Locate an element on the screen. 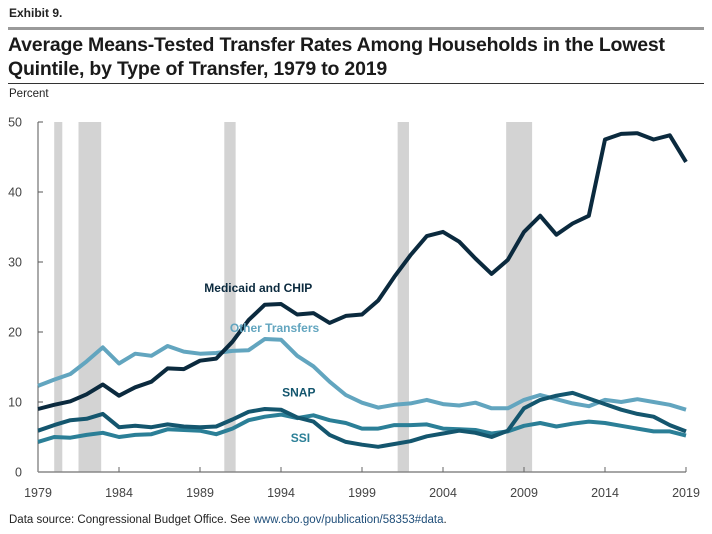  x-tick-label: 1994 is located at coordinates (281, 493).